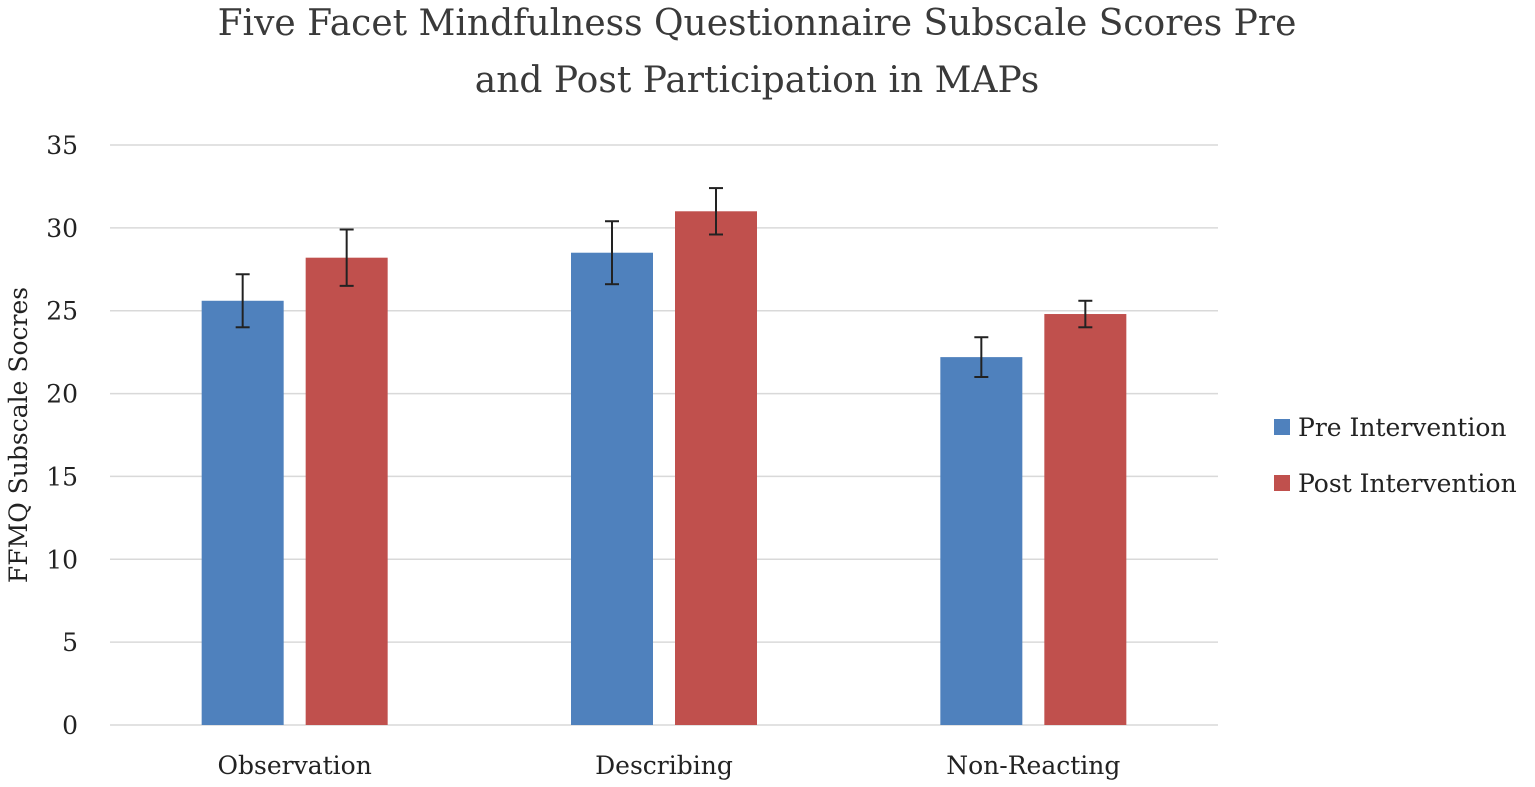  Describe the element at coordinates (1085, 314) in the screenshot. I see `error-bar-non-reacting-post` at that location.